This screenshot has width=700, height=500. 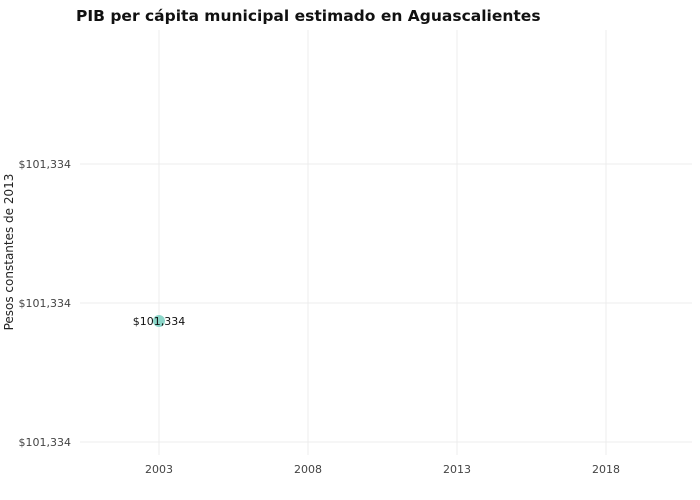 What do you see at coordinates (159, 469) in the screenshot?
I see `x-tick-label: 2003` at bounding box center [159, 469].